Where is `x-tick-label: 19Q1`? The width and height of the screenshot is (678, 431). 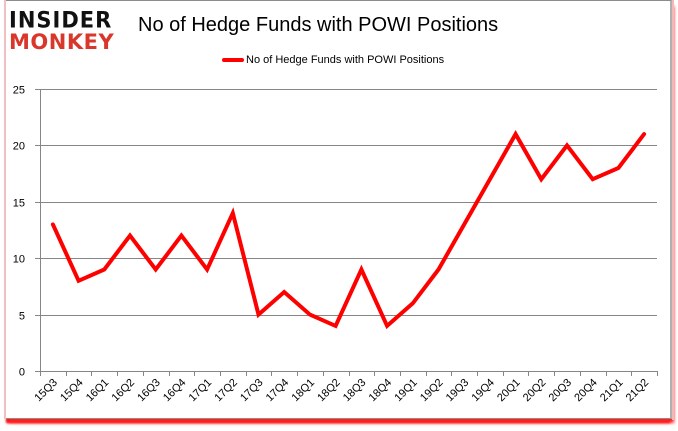 x-tick-label: 19Q1 is located at coordinates (406, 391).